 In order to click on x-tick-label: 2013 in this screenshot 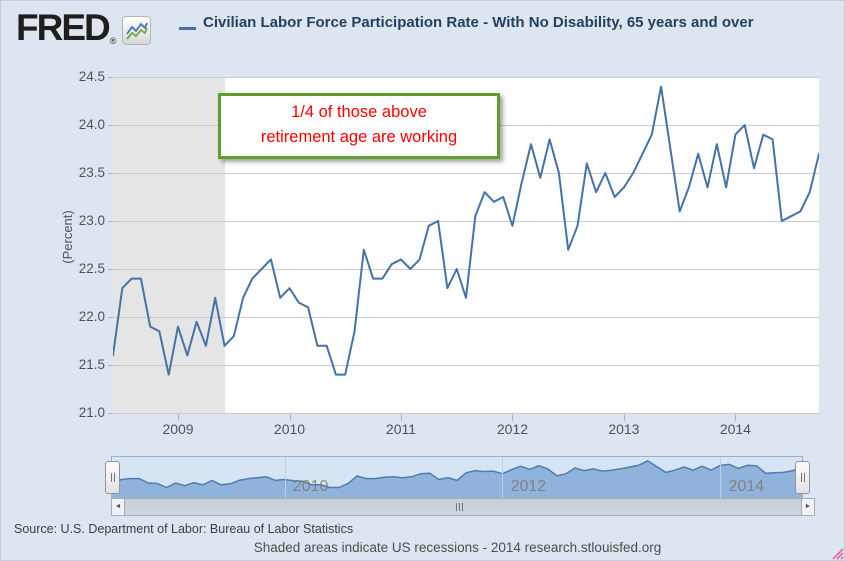, I will do `click(624, 429)`.